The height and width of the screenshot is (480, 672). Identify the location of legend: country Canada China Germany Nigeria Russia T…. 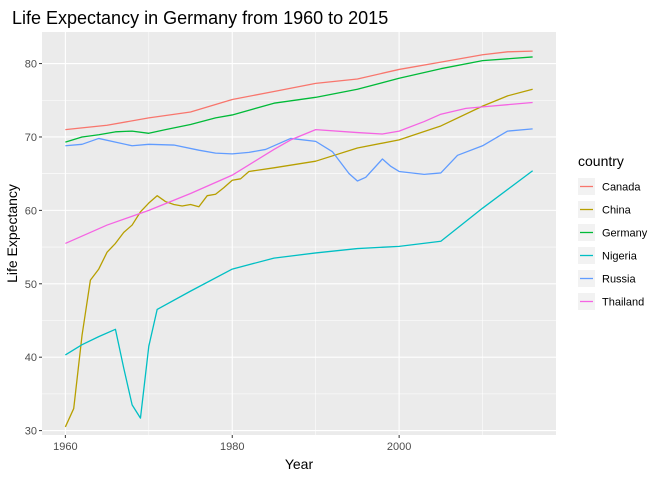
(613, 231).